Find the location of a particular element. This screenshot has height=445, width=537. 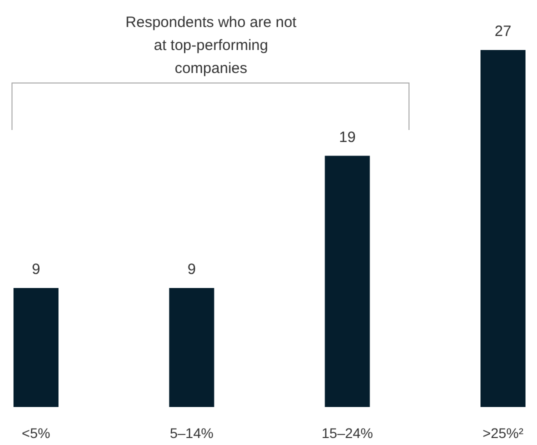

data-label: 19 is located at coordinates (347, 137).